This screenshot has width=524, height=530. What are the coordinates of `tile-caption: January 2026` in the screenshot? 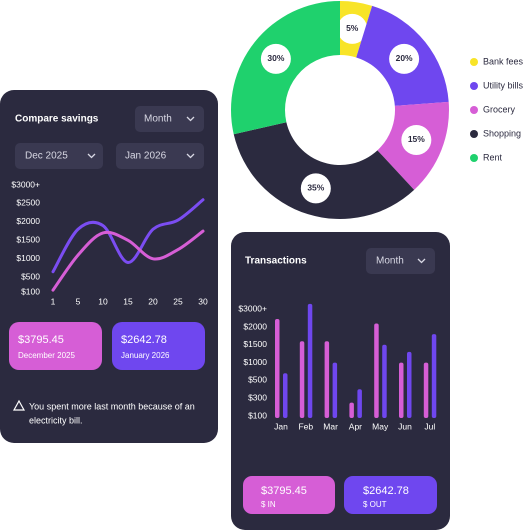 It's located at (145, 355).